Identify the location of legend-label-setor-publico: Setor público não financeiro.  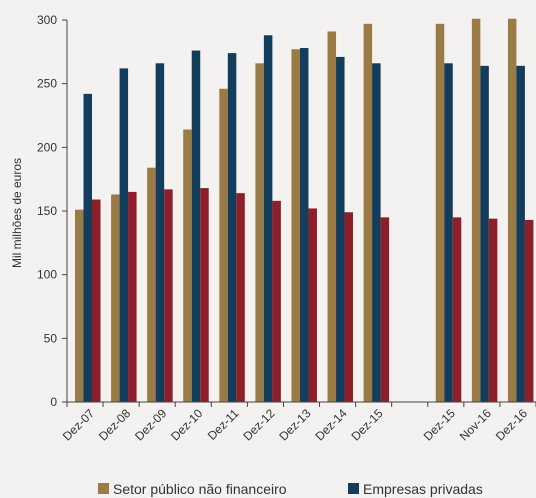
(200, 489).